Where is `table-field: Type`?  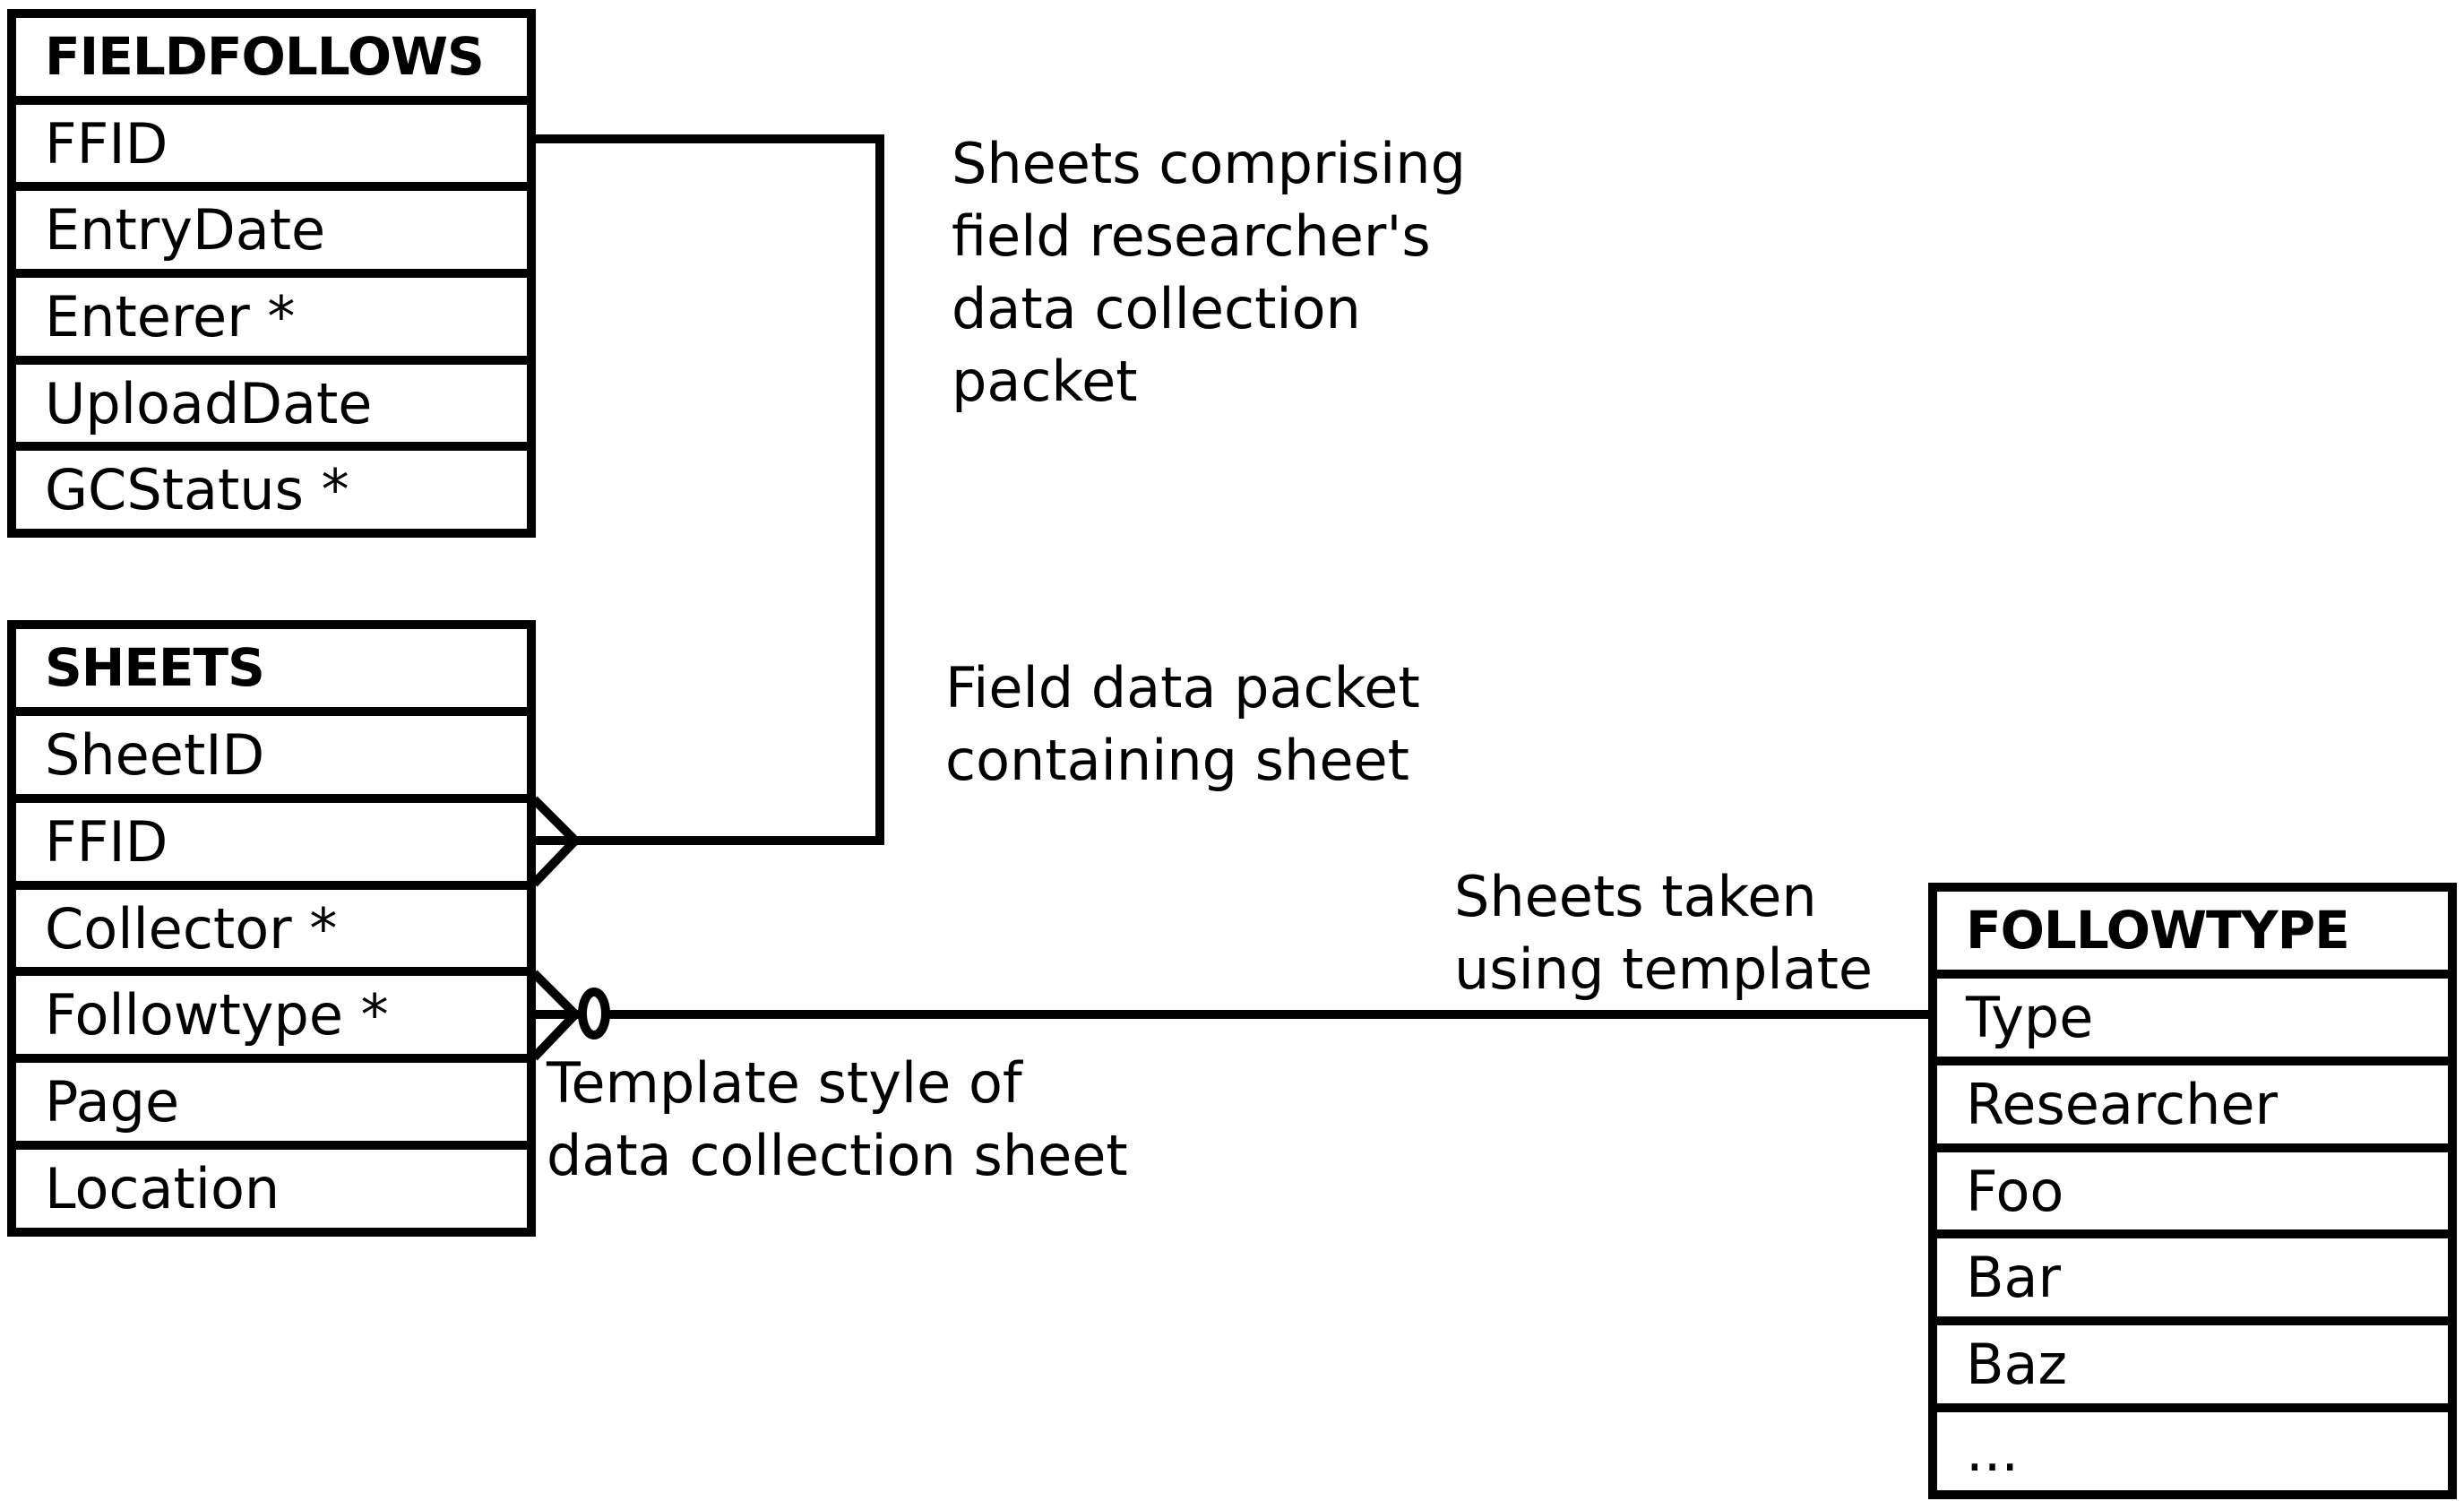 table-field: Type is located at coordinates (2192, 1013).